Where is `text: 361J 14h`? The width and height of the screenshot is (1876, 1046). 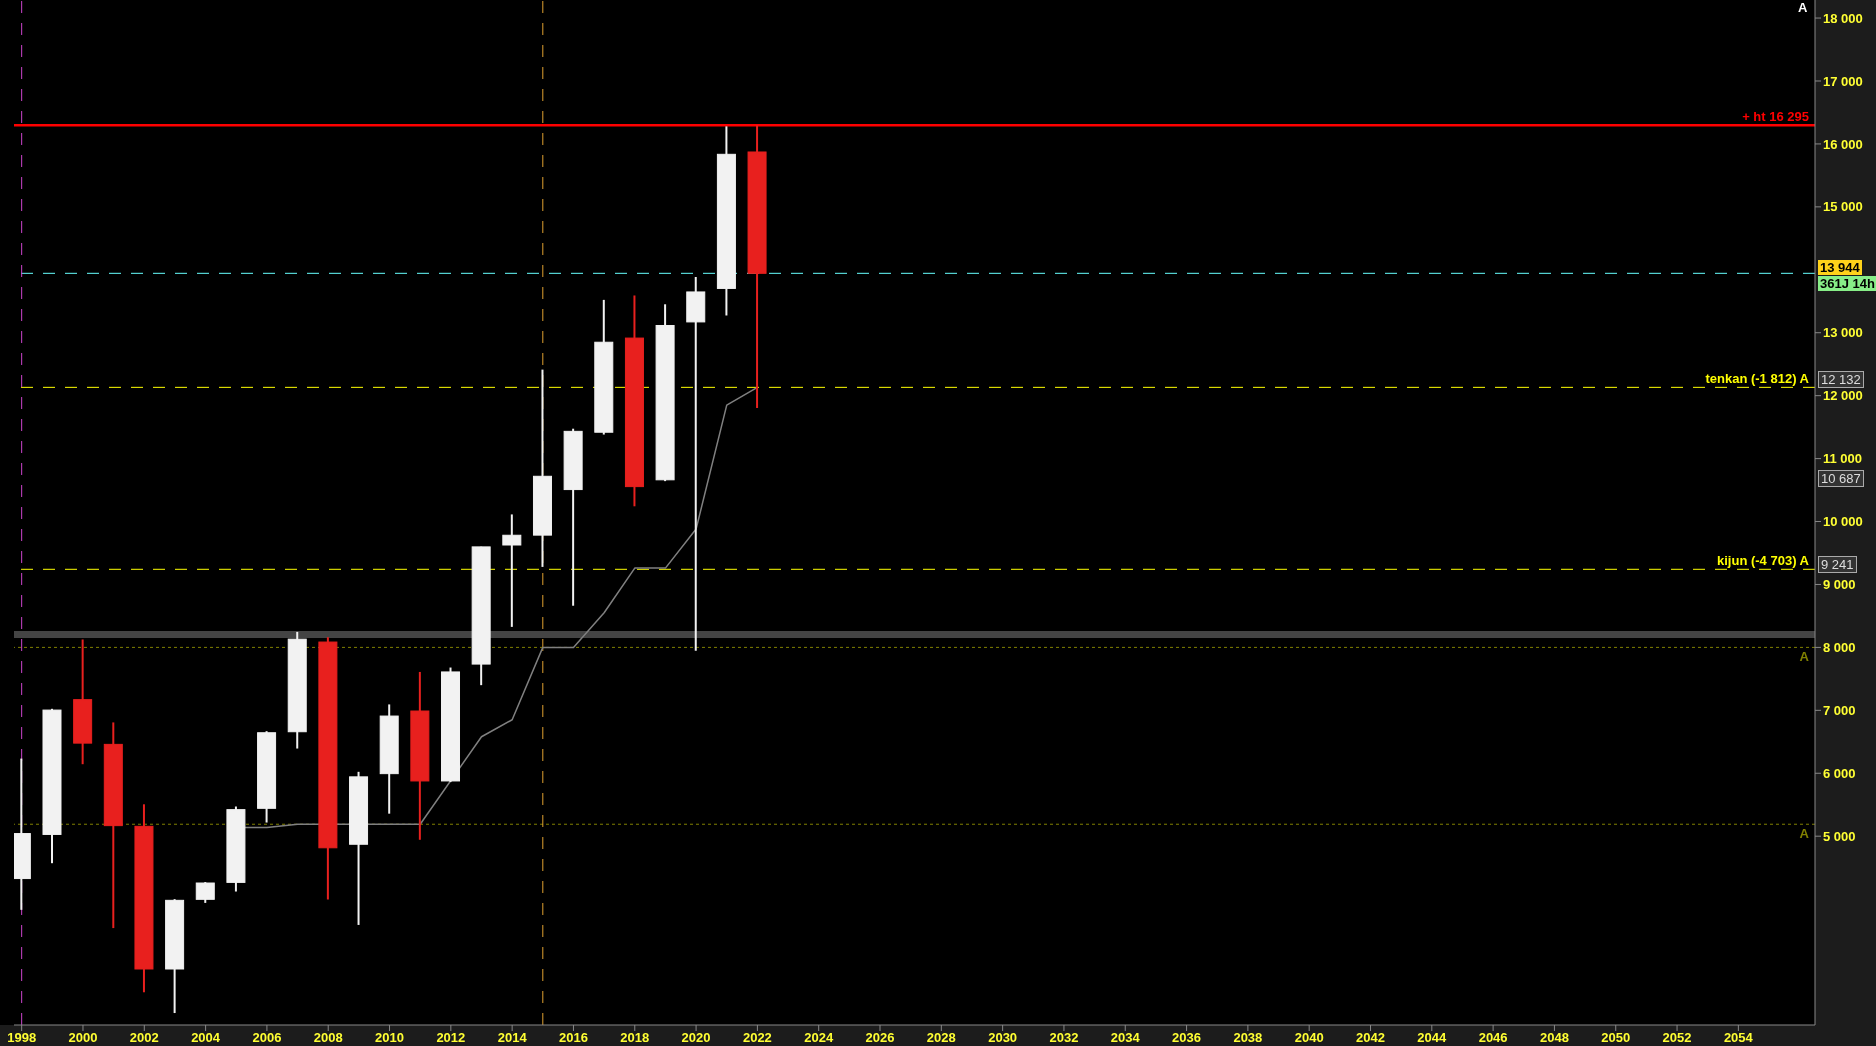
text: 361J 14h is located at coordinates (1847, 283).